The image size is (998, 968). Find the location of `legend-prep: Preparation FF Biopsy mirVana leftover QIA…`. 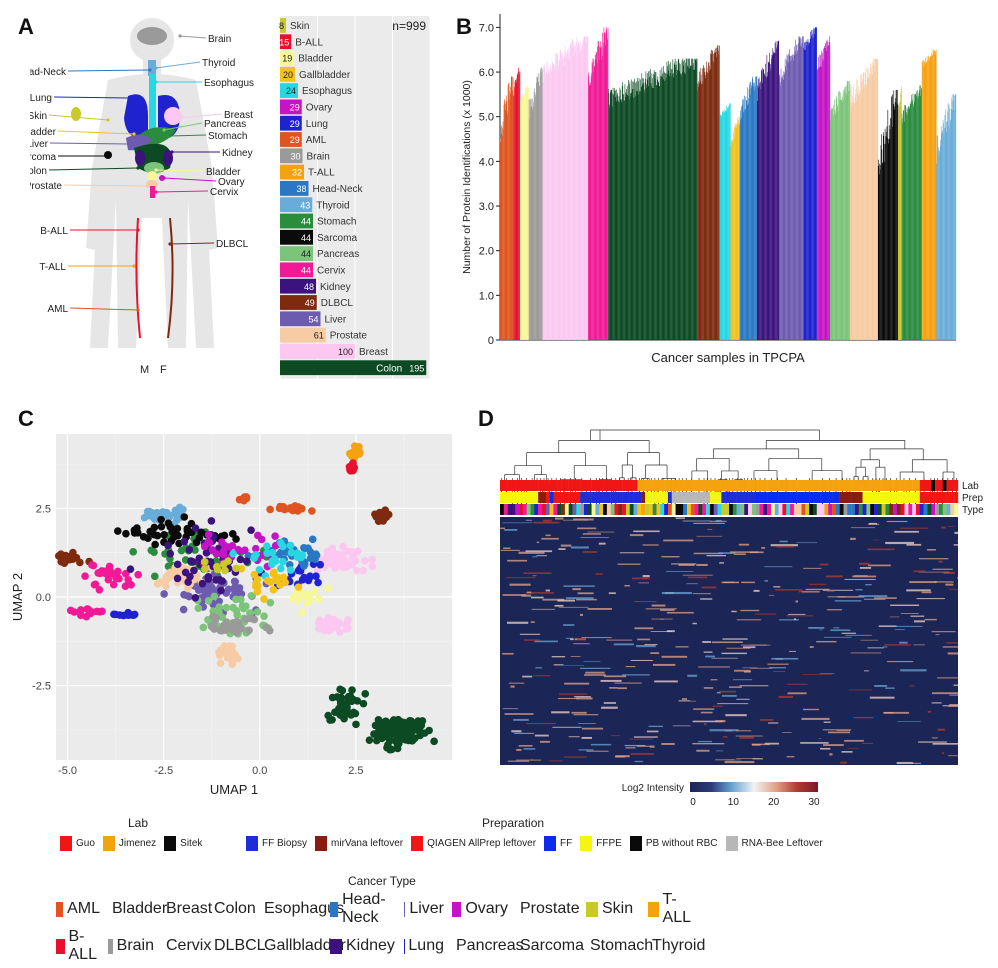

legend-prep: Preparation FF Biopsy mirVana leftover QIA… is located at coordinates (538, 833).